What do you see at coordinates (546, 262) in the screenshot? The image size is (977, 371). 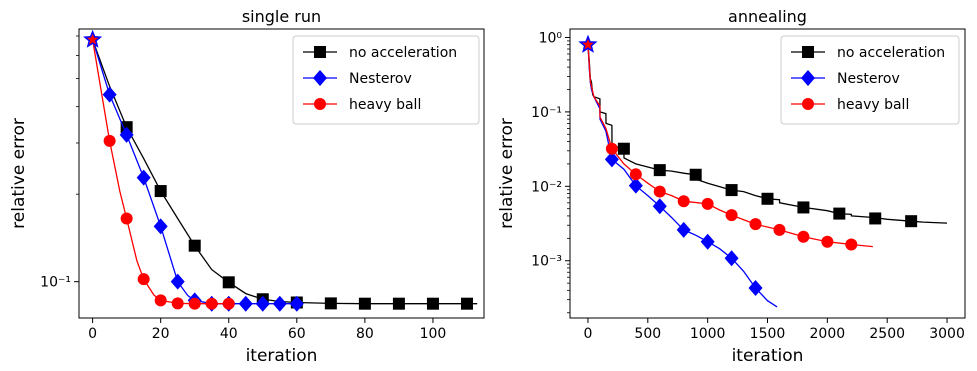 I see `y-tick-label: 10⁻³` at bounding box center [546, 262].